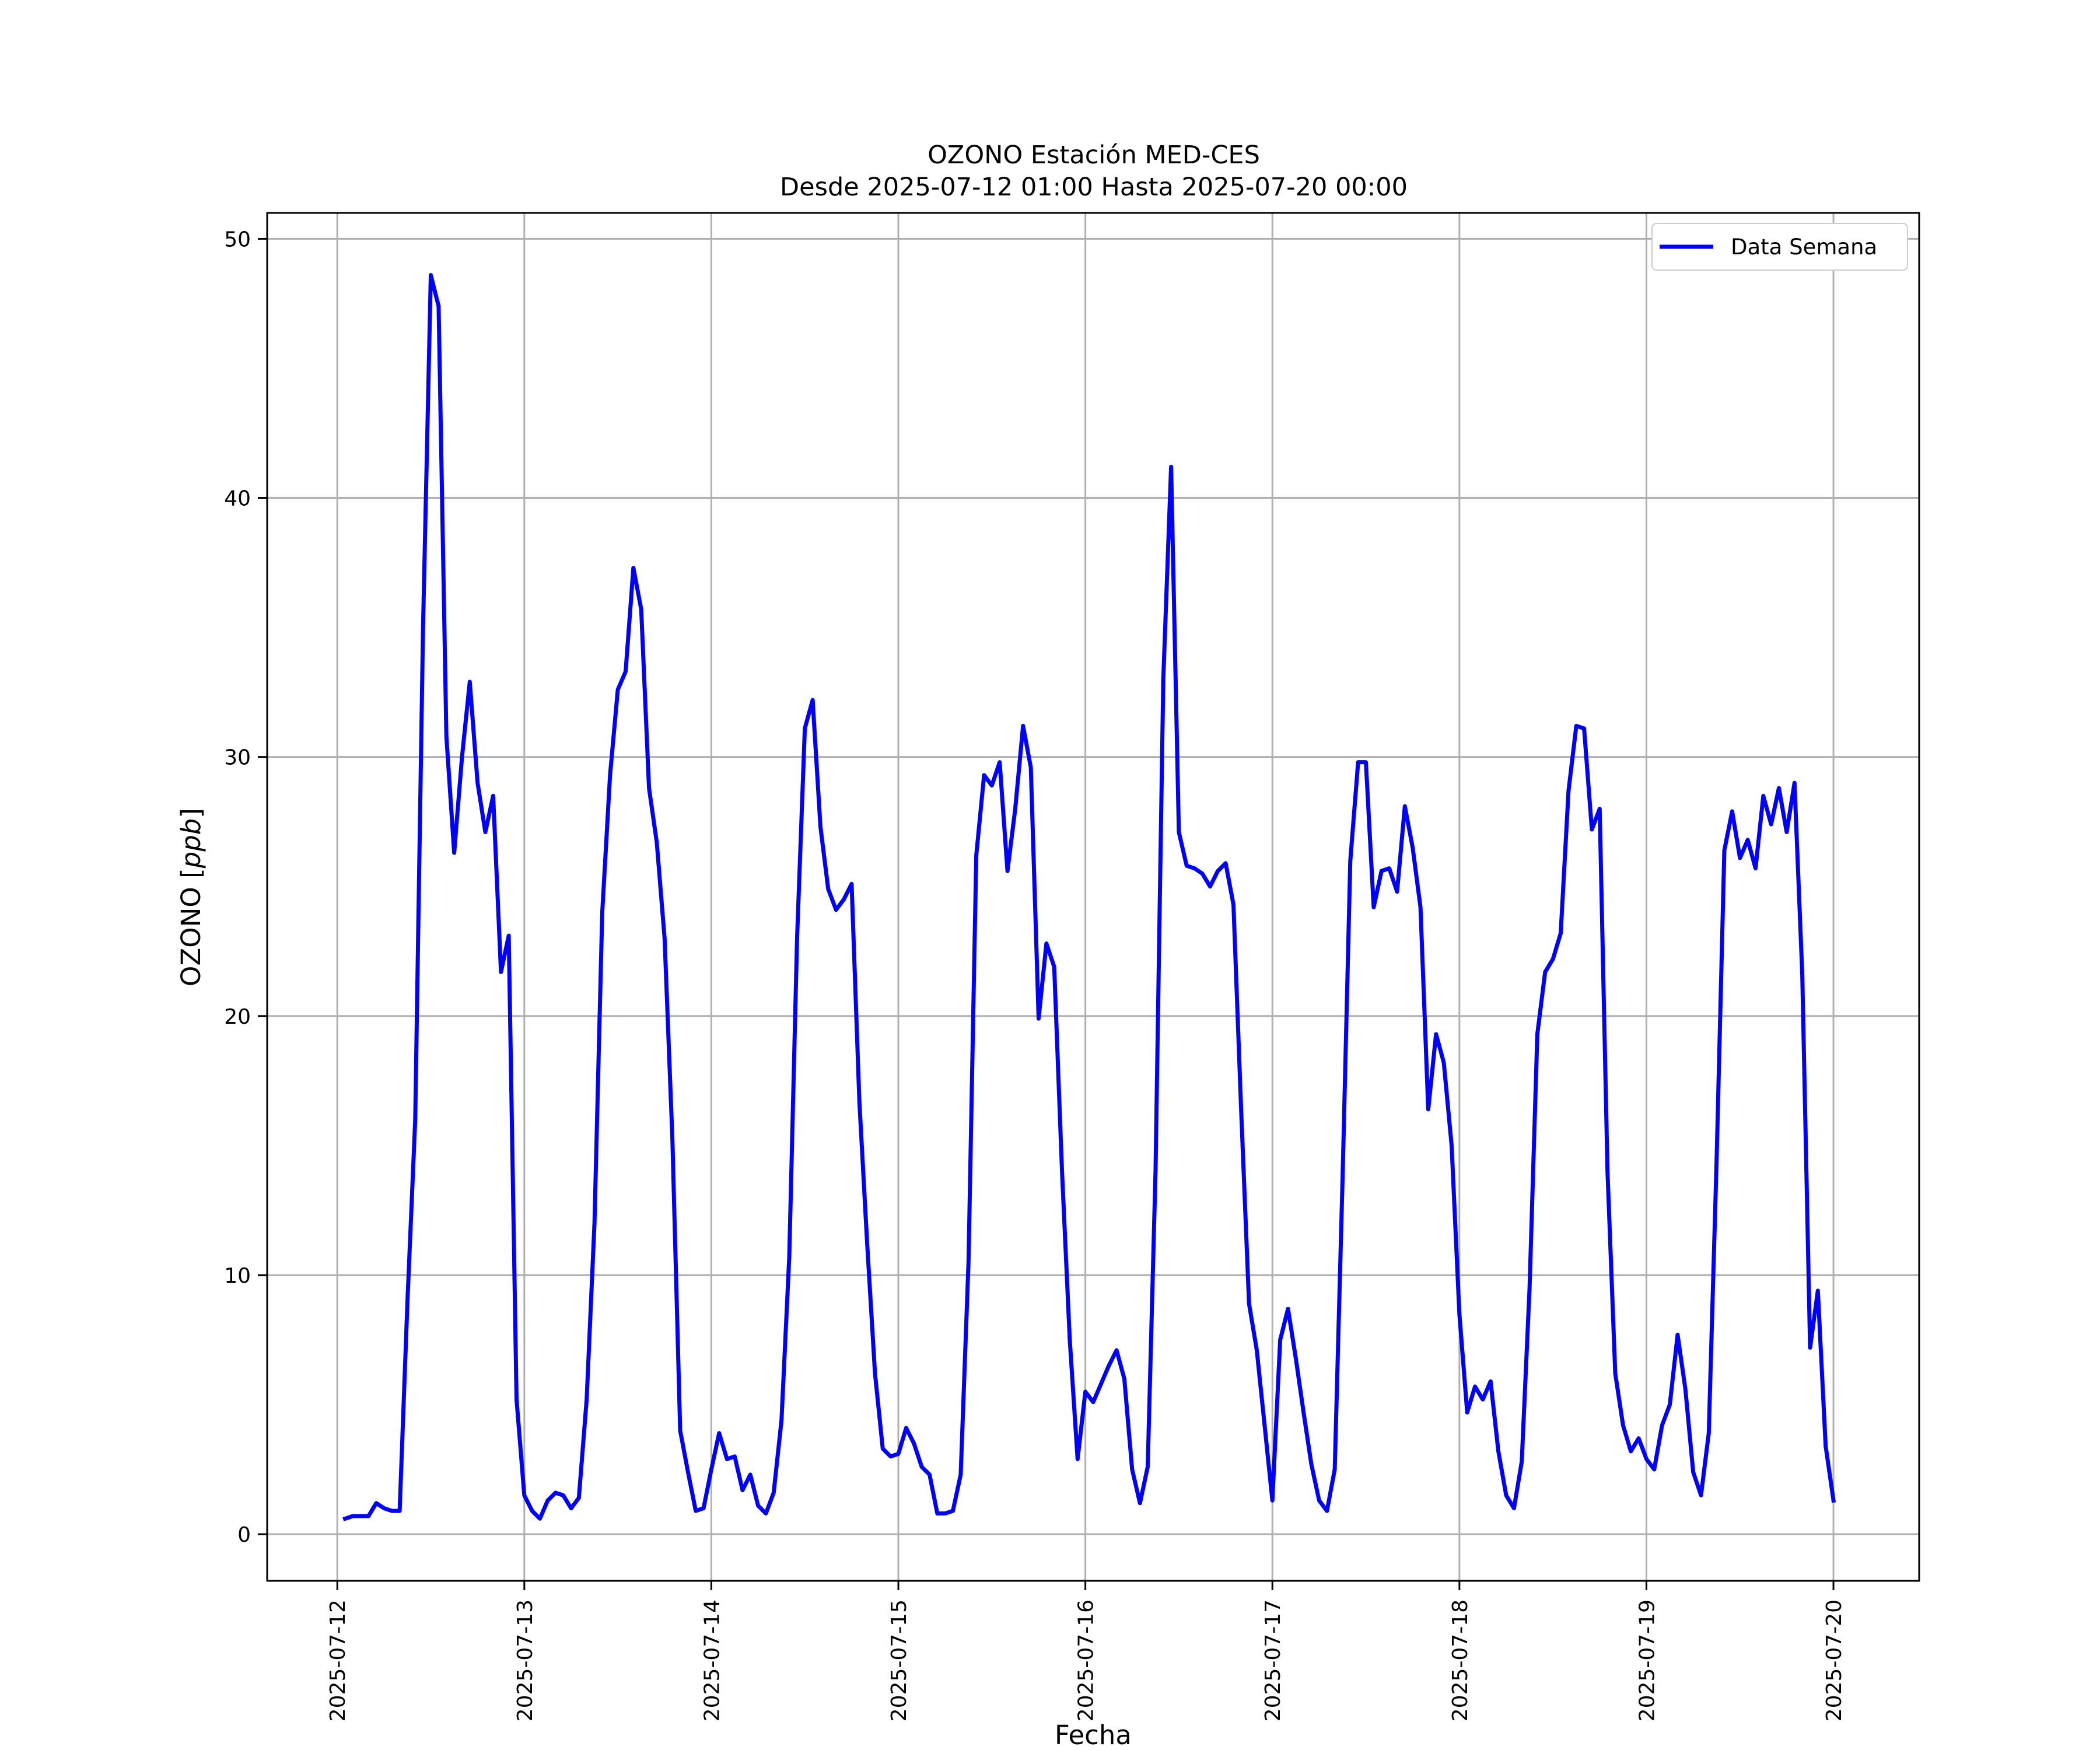 This screenshot has width=2100, height=1750. What do you see at coordinates (237, 758) in the screenshot?
I see `y-tick-label-30: 30` at bounding box center [237, 758].